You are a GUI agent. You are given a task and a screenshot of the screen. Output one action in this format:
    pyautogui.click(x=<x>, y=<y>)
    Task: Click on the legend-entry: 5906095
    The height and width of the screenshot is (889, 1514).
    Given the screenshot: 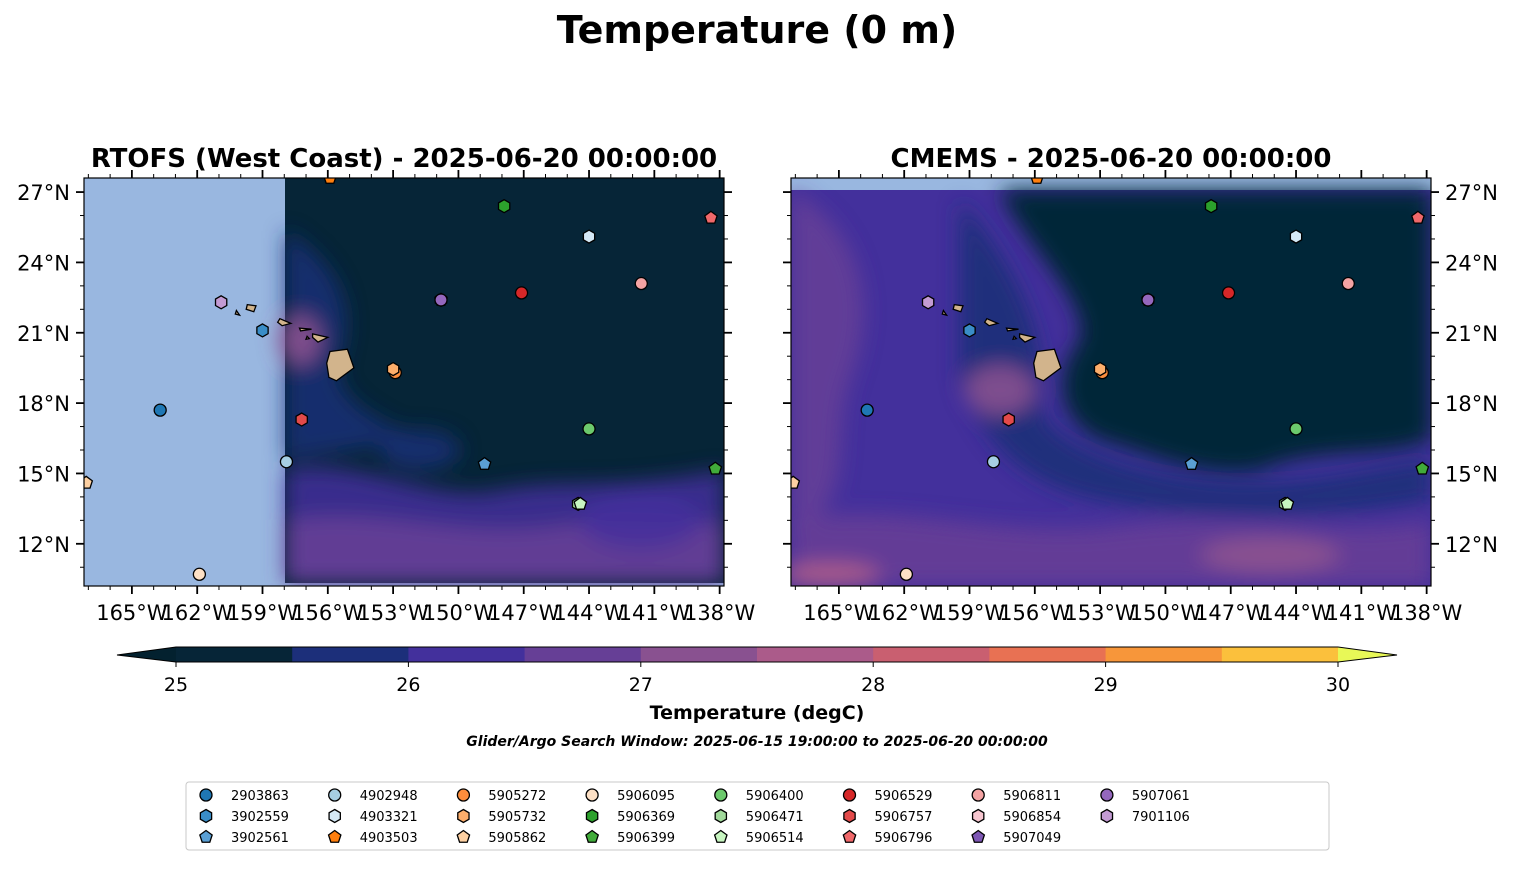 What is the action you would take?
    pyautogui.click(x=630, y=796)
    